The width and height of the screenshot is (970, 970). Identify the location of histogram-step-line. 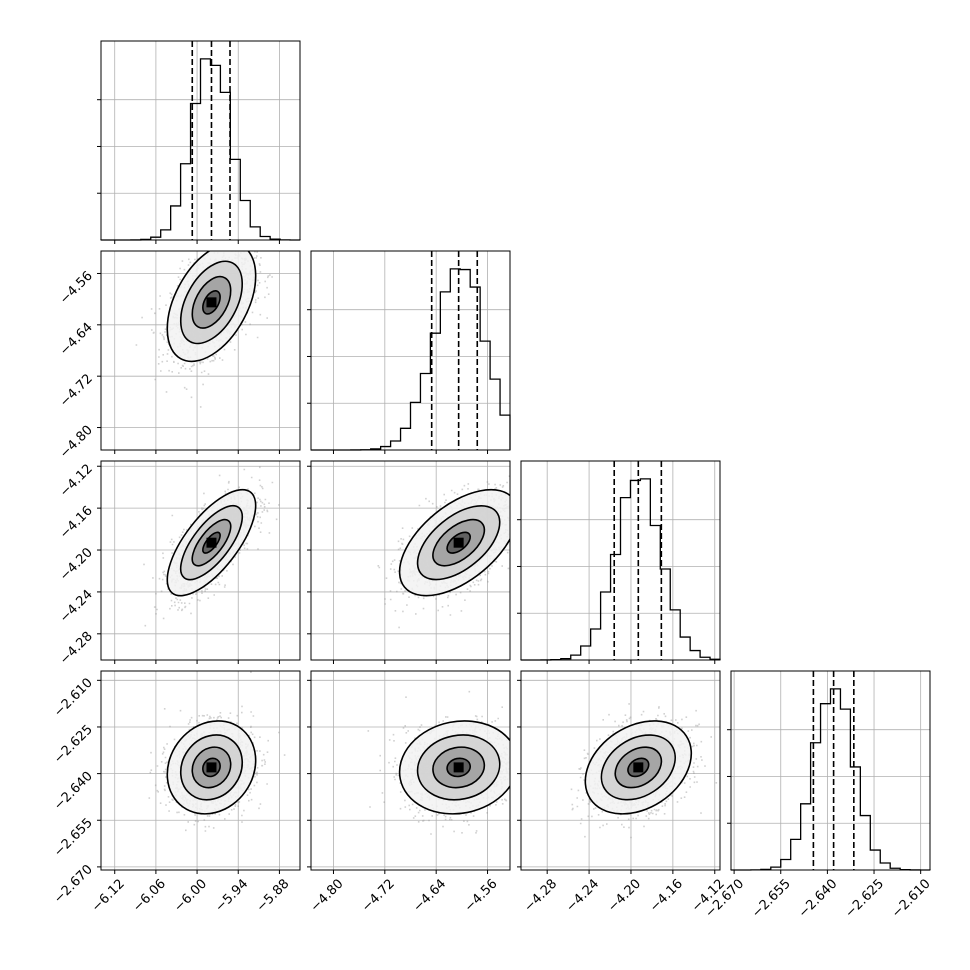
(830, 779).